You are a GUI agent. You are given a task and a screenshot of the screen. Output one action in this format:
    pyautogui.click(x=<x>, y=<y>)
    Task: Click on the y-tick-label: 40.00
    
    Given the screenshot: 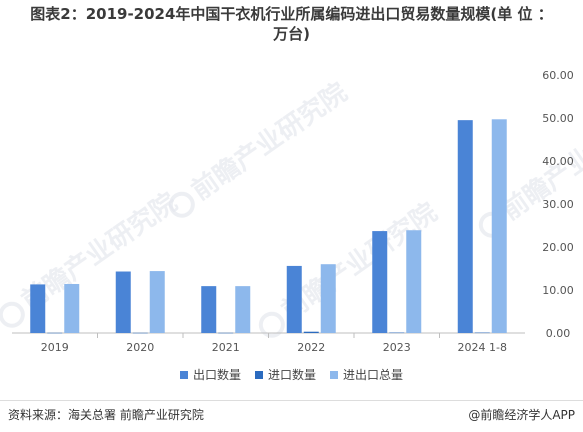 What is the action you would take?
    pyautogui.click(x=558, y=161)
    